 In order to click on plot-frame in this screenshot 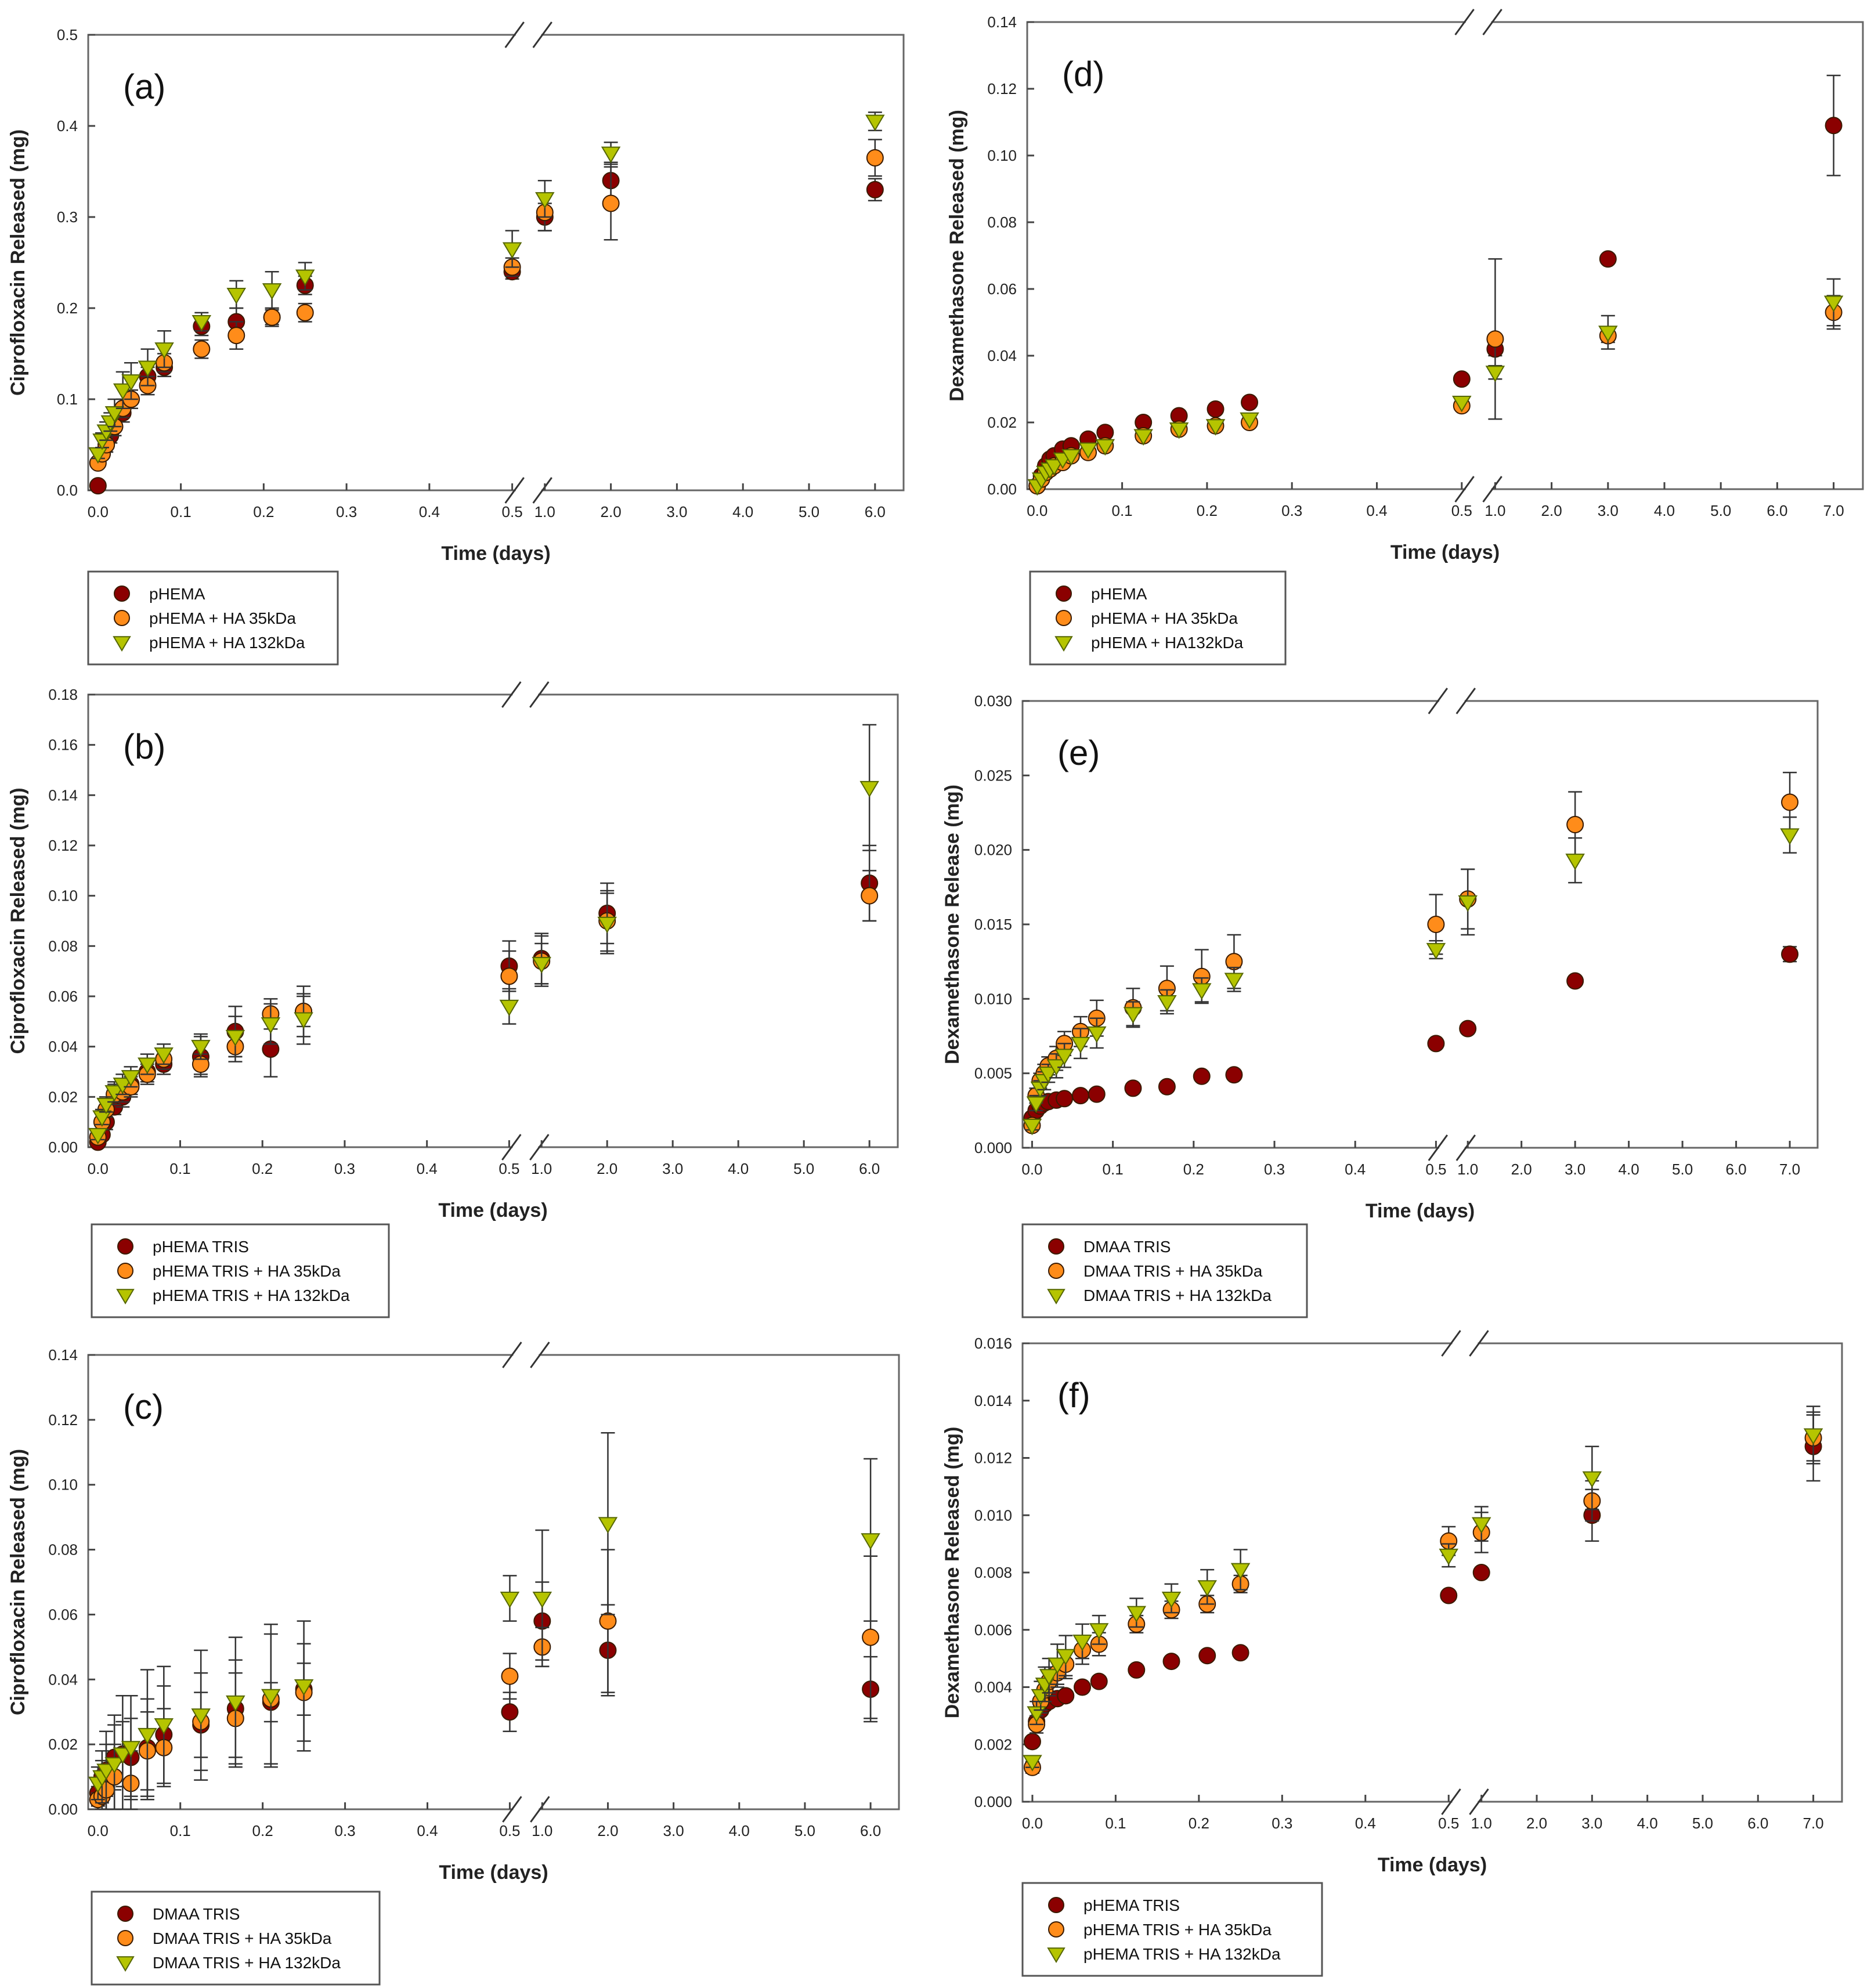, I will do `click(496, 262)`.